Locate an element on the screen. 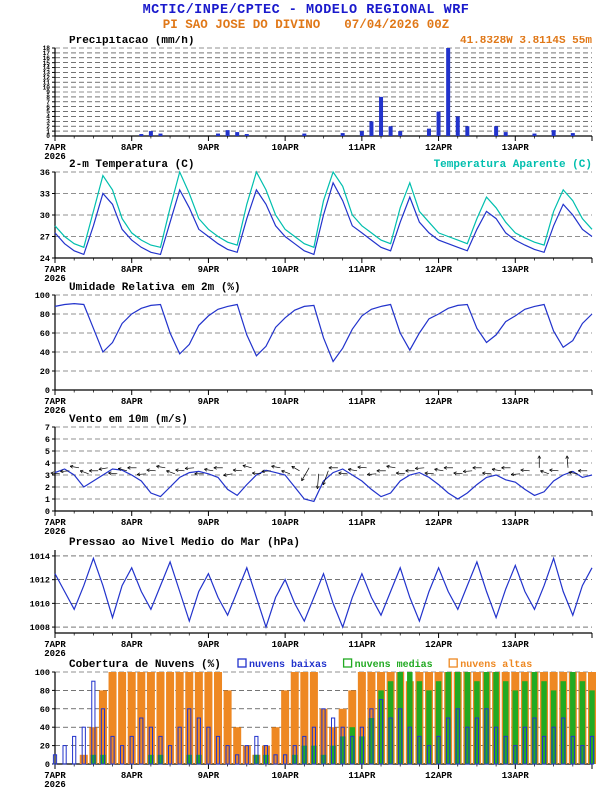 This screenshot has width=612, height=797. svg-text:Pressao ao Nivel Medio do Mar: Pressao ao Nivel Medio do Mar (hPa) is located at coordinates (184, 543).